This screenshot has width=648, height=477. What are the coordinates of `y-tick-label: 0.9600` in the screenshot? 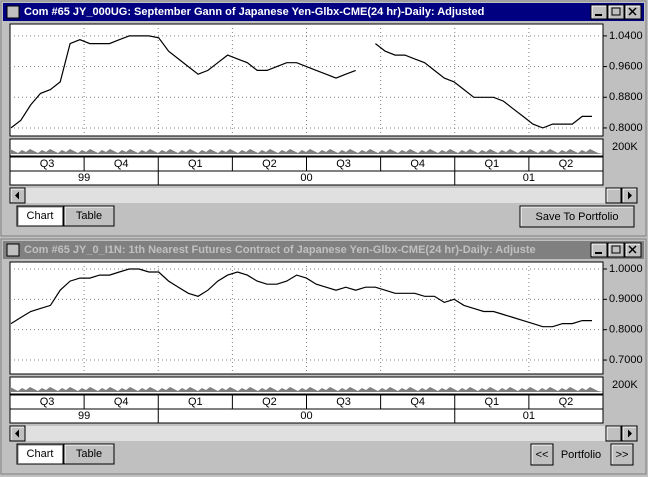 It's located at (626, 66).